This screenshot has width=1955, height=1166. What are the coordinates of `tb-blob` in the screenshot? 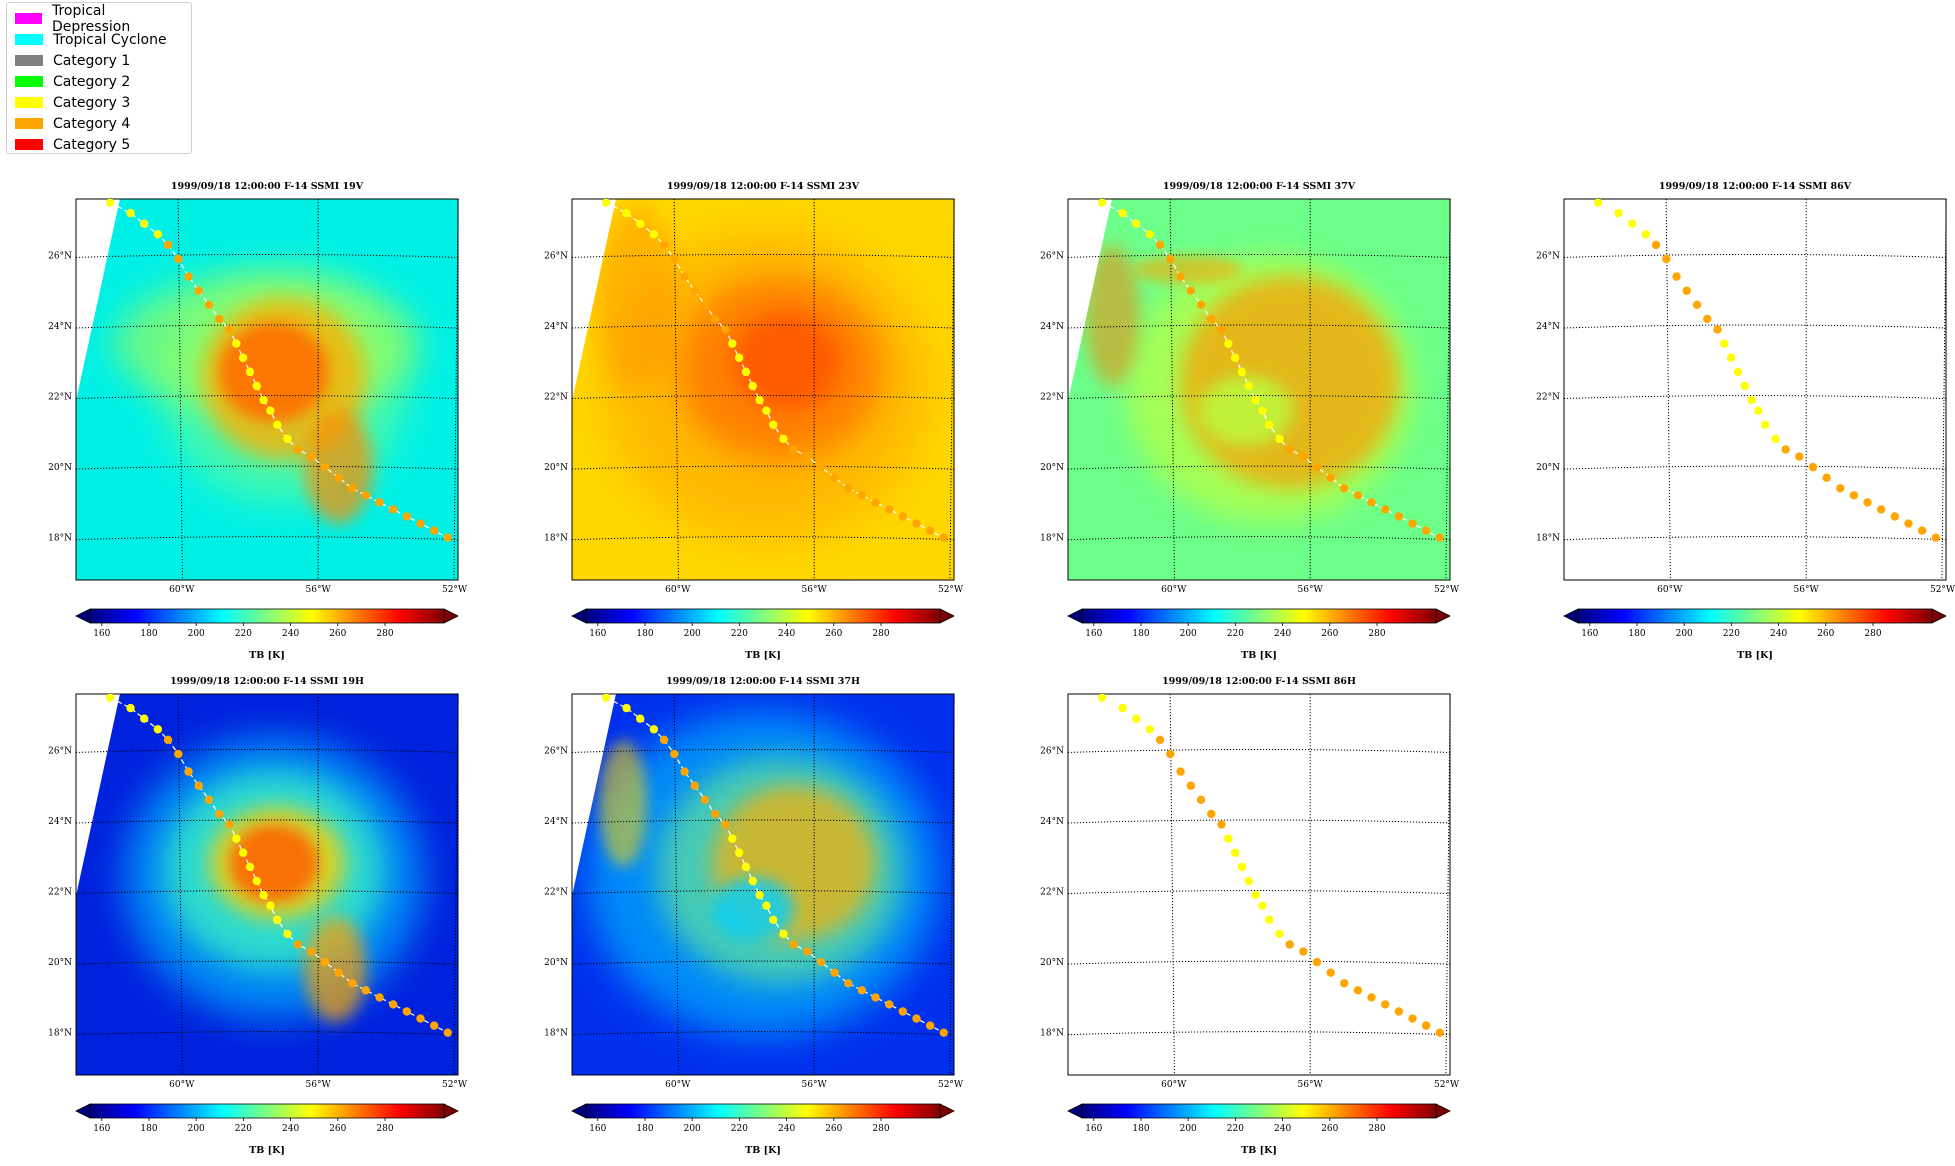 It's located at (1112, 315).